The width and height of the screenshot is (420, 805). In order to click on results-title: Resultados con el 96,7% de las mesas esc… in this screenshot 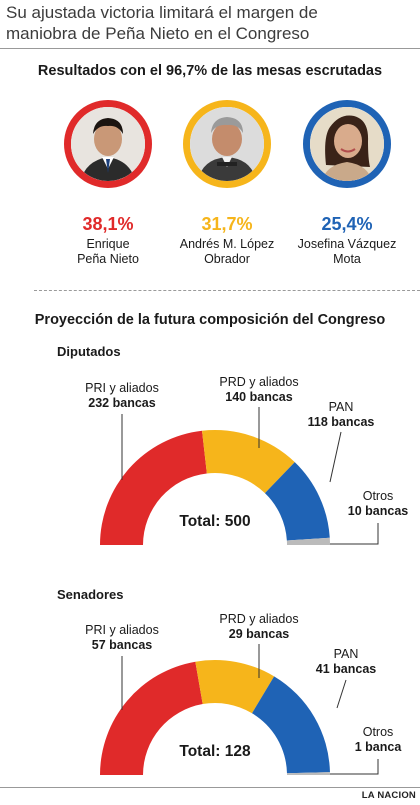, I will do `click(210, 71)`.